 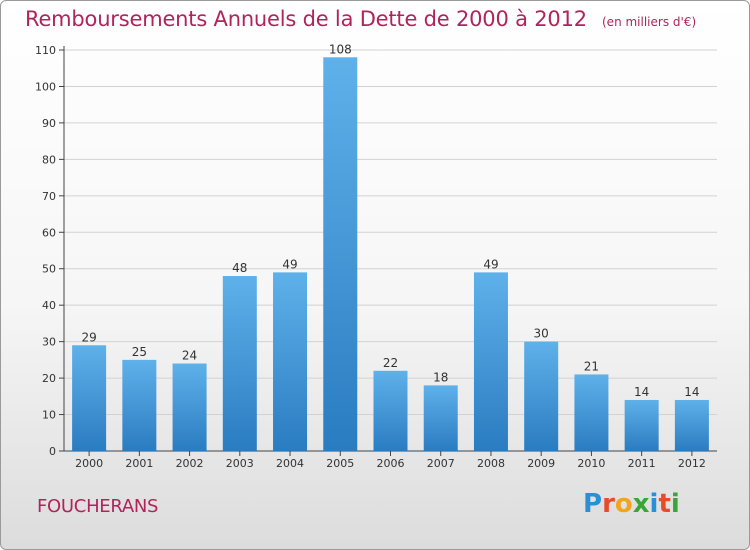 What do you see at coordinates (49, 196) in the screenshot?
I see `y-tick-label: 70` at bounding box center [49, 196].